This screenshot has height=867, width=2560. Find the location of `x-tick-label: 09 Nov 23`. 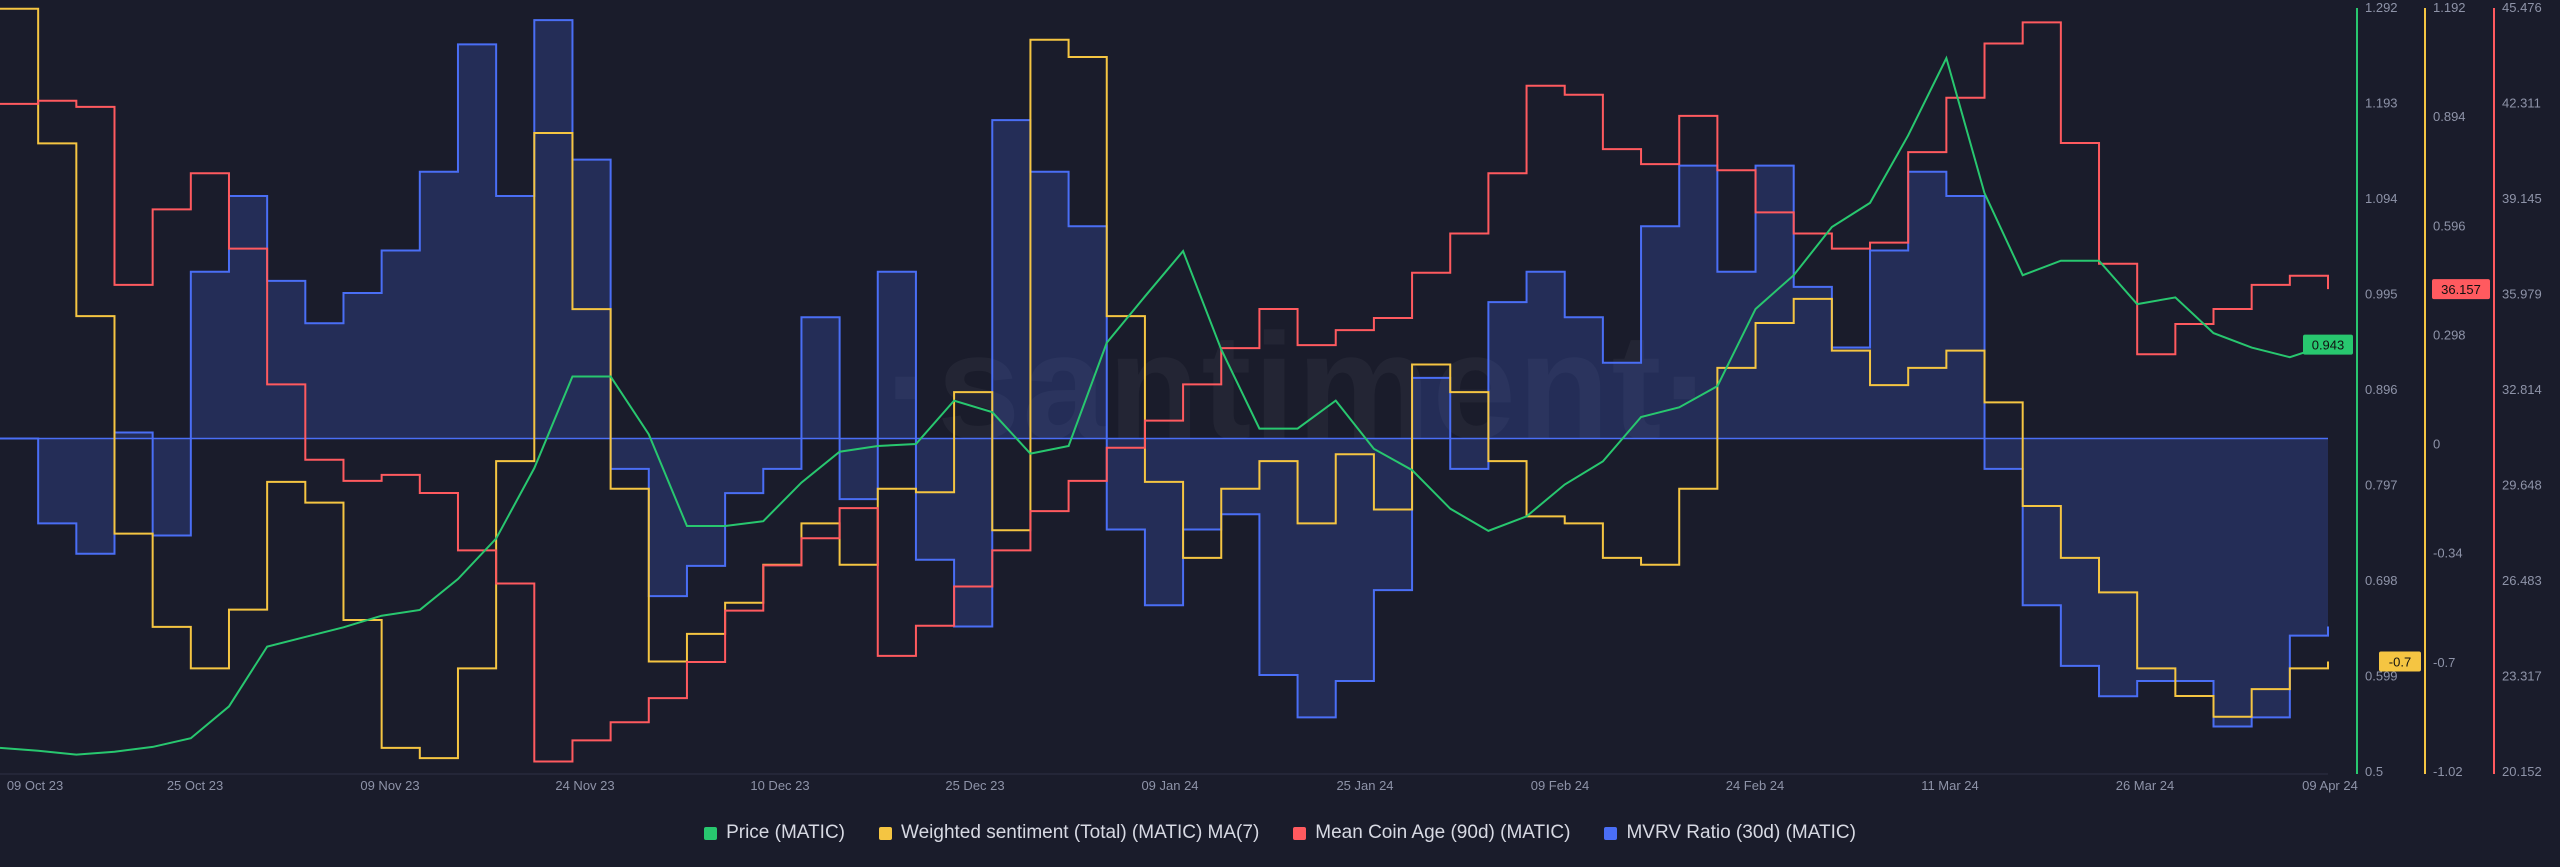

x-tick-label: 09 Nov 23 is located at coordinates (389, 785).